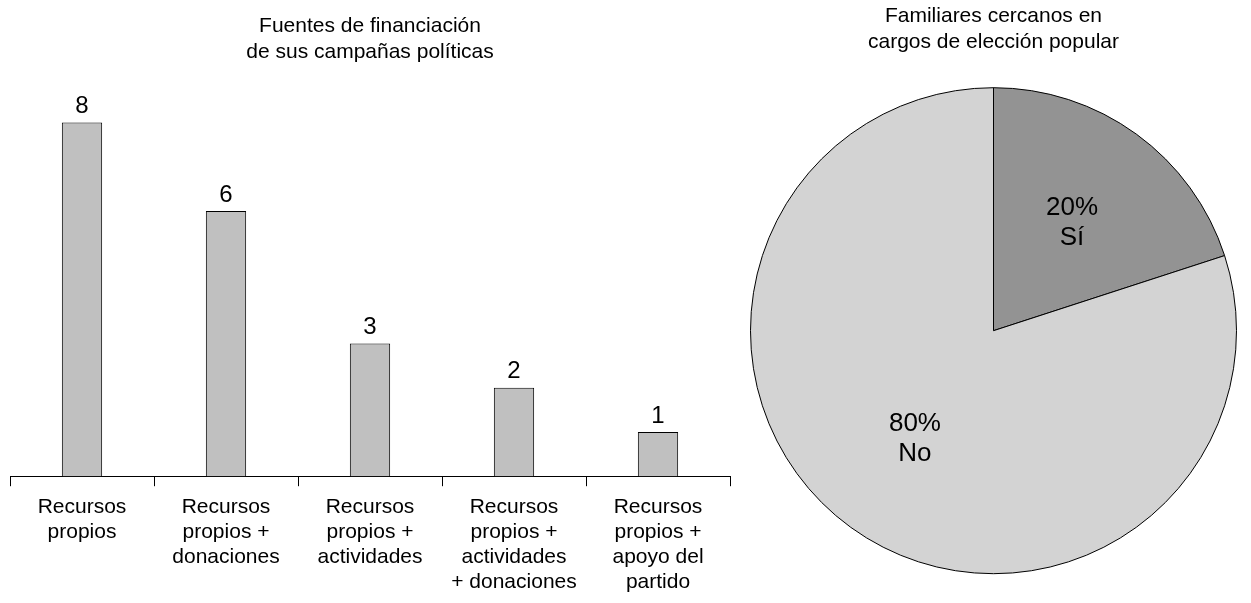 The width and height of the screenshot is (1251, 603). What do you see at coordinates (514, 543) in the screenshot?
I see `x-tick-label: Recursos propios + actividades + donaciones` at bounding box center [514, 543].